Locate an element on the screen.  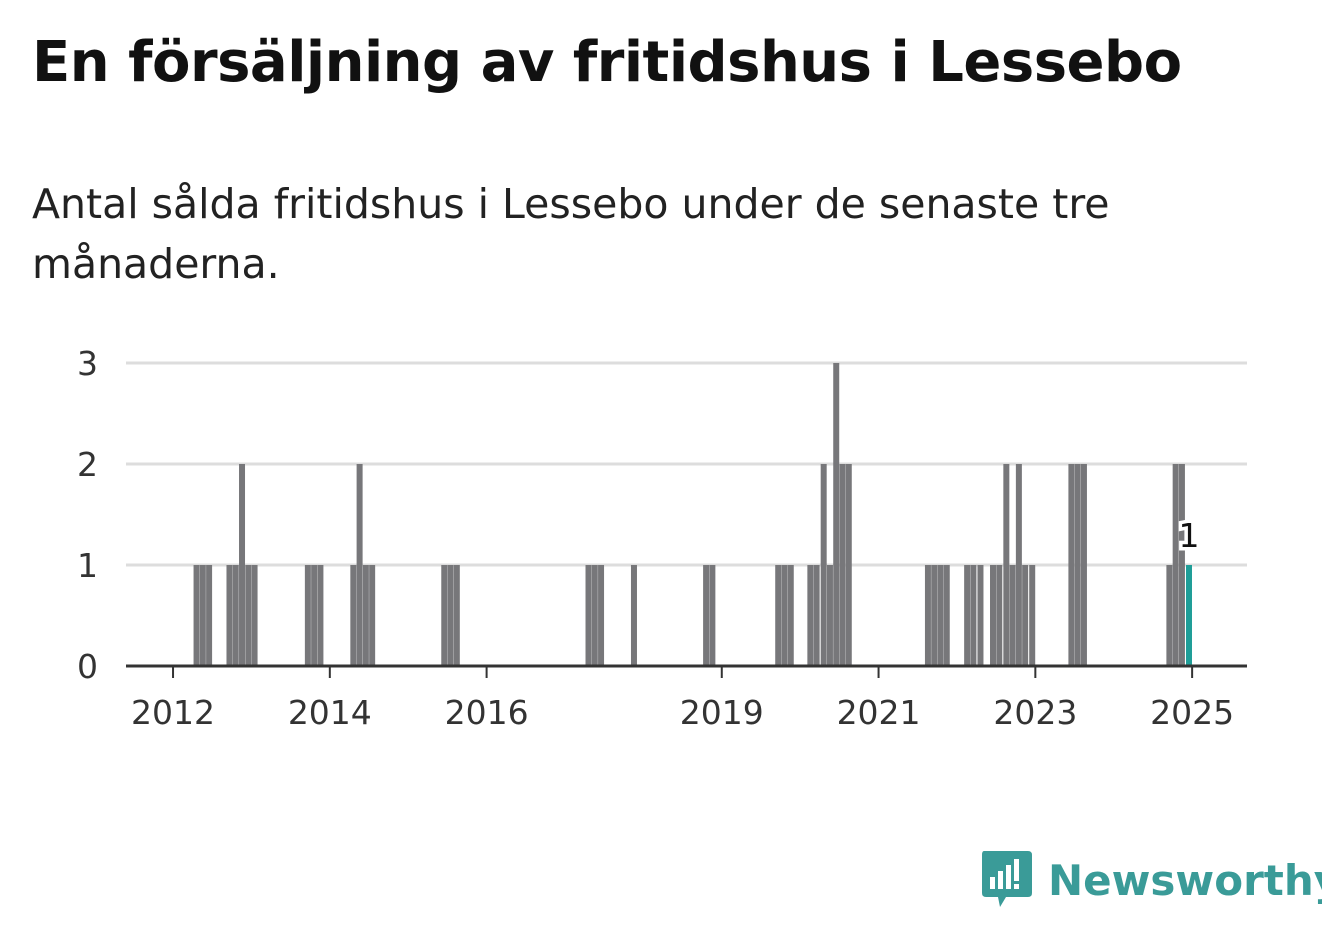
newsworthy-logo: Newsworthy is located at coordinates (1151, 880).